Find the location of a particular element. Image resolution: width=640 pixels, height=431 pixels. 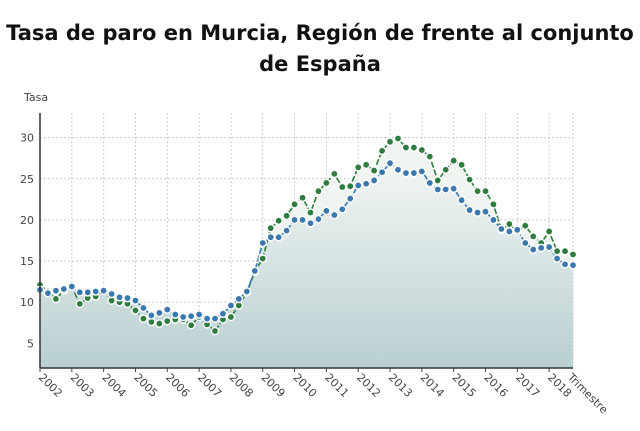

x-tick-label: 2006 is located at coordinates (177, 385).